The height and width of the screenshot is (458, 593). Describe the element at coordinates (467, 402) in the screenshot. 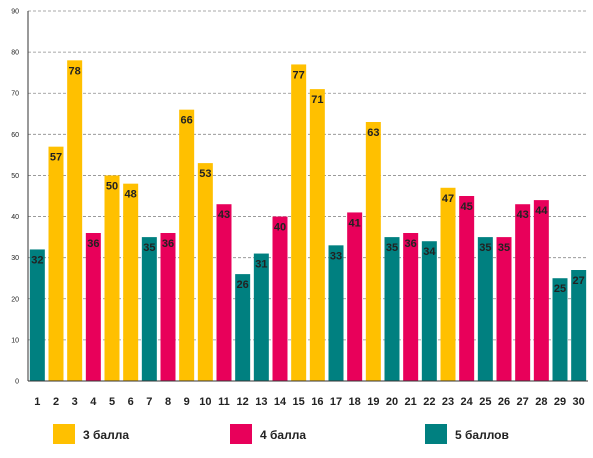

I see `x-tick-label: 24` at that location.